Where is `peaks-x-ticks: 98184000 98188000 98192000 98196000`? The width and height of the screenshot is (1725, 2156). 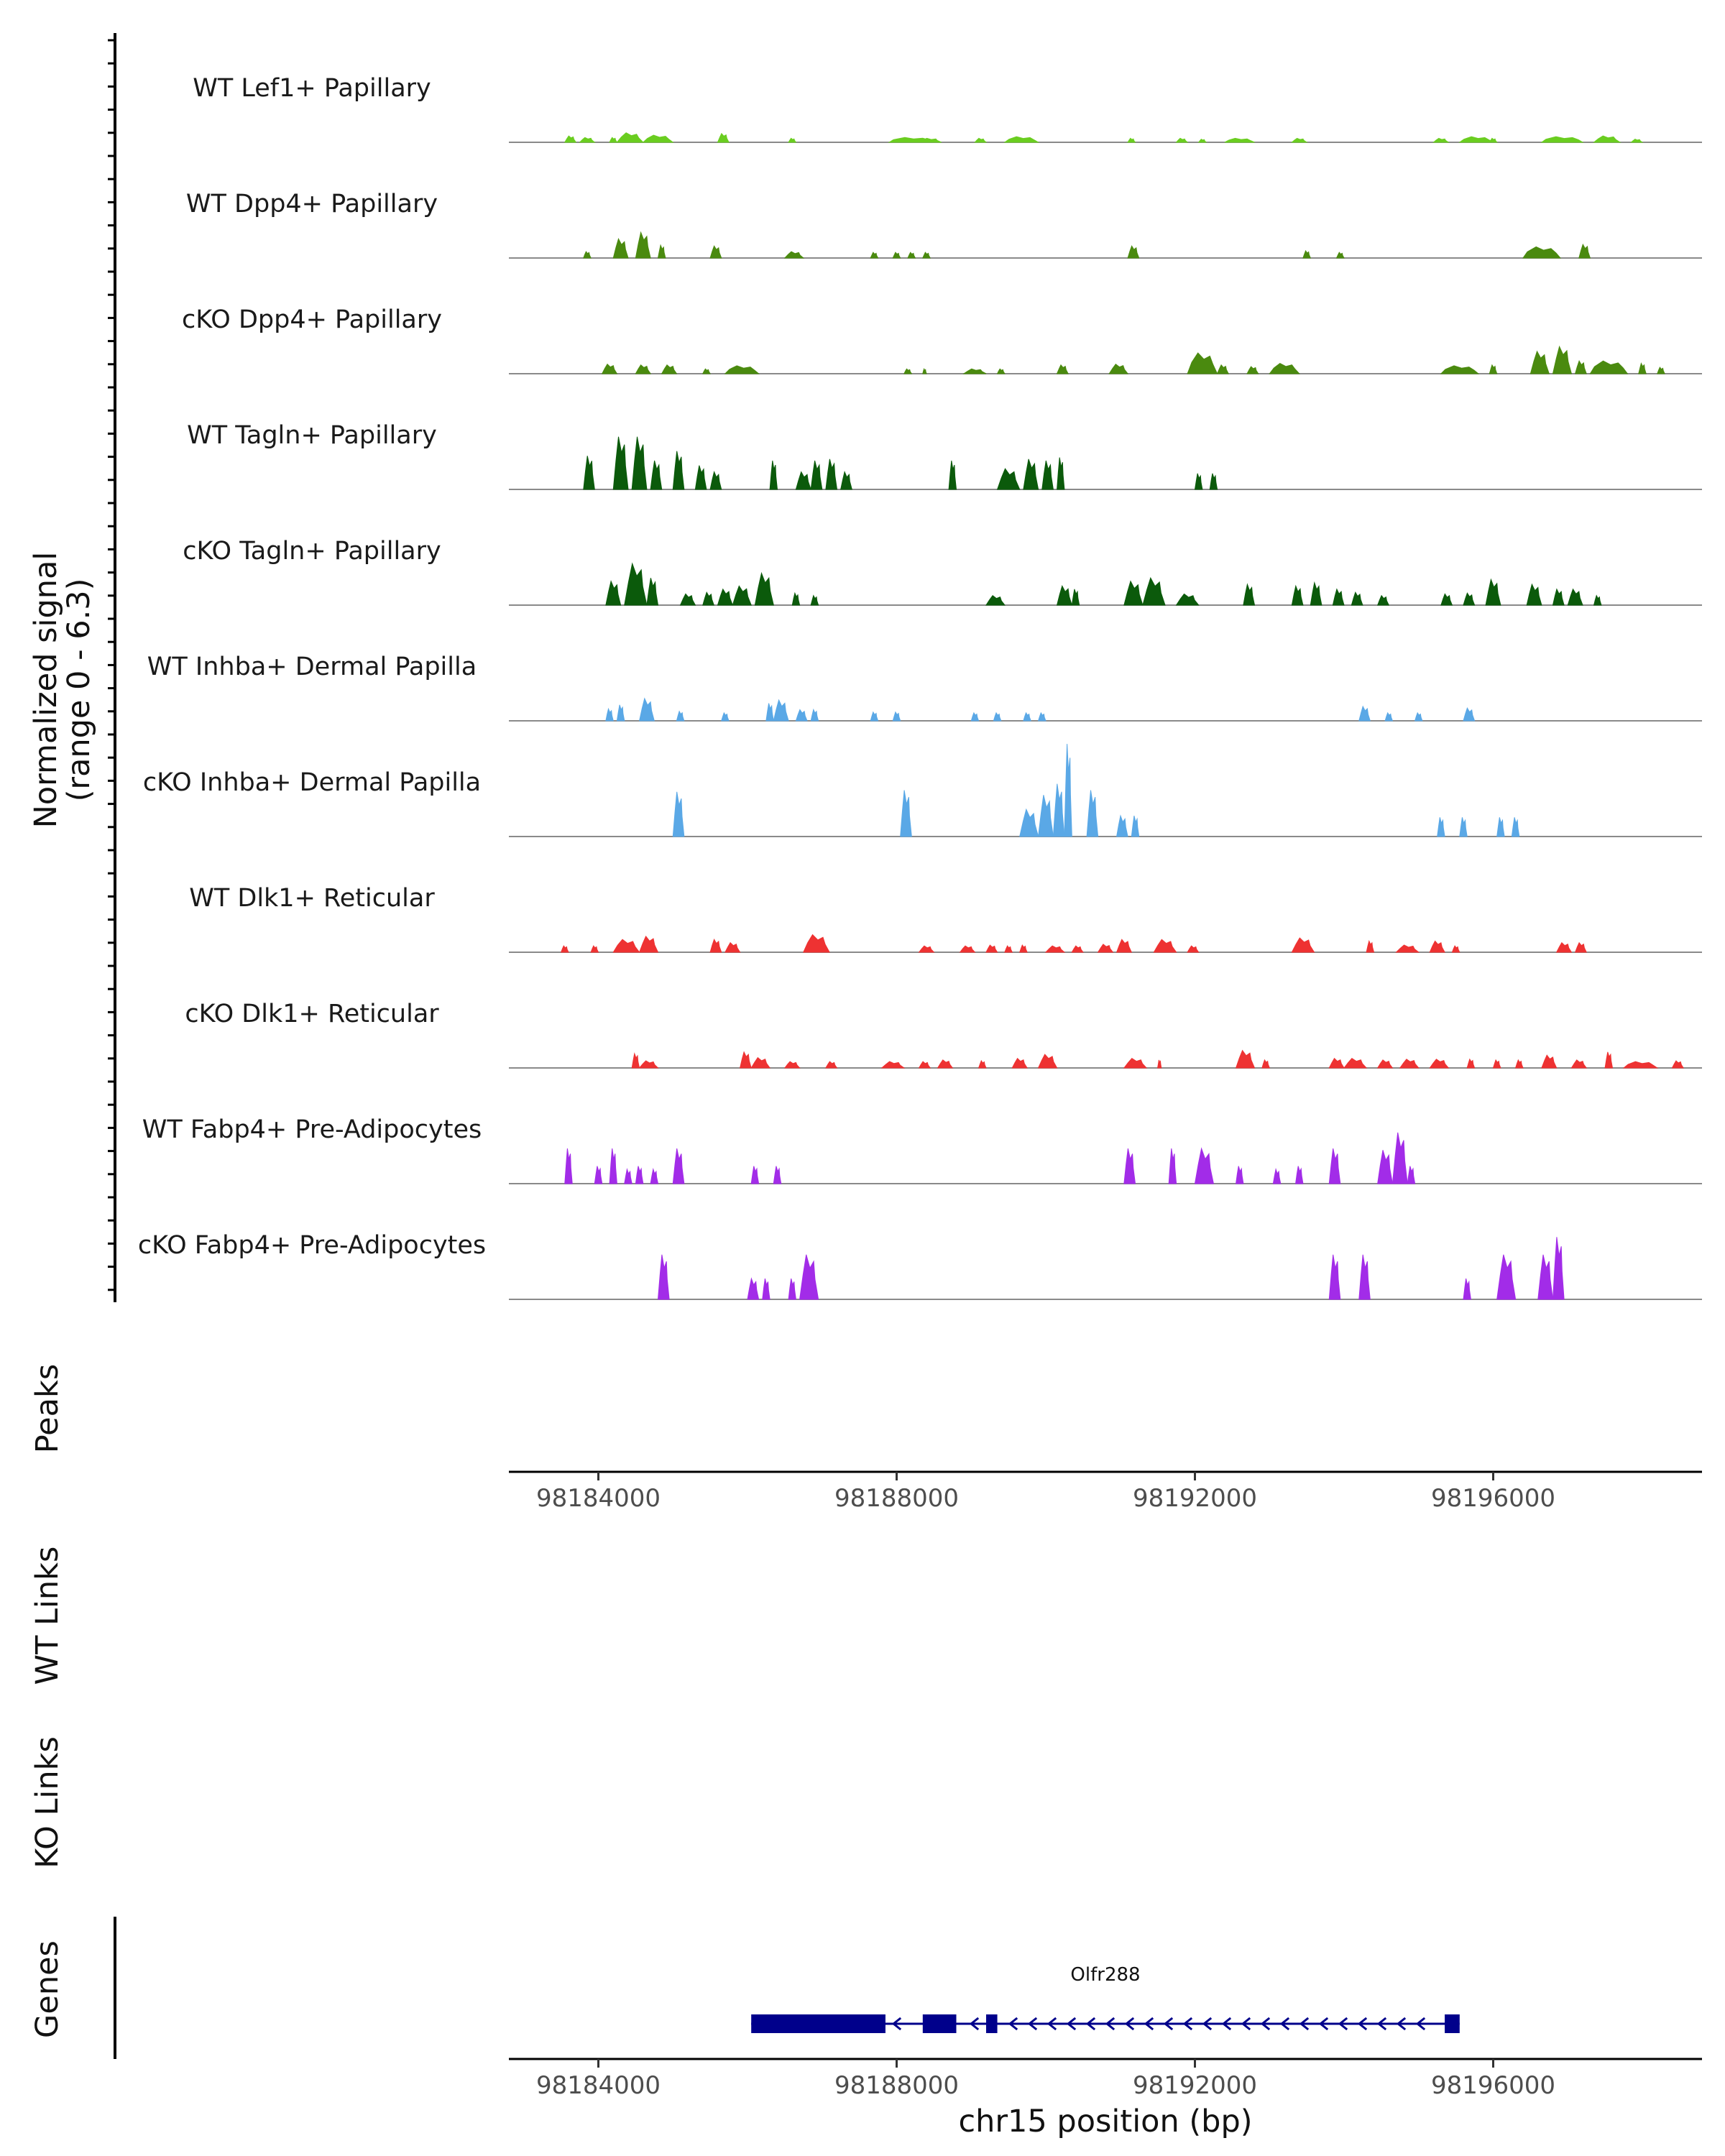 peaks-x-ticks: 98184000 98188000 98192000 98196000 is located at coordinates (1045, 1492).